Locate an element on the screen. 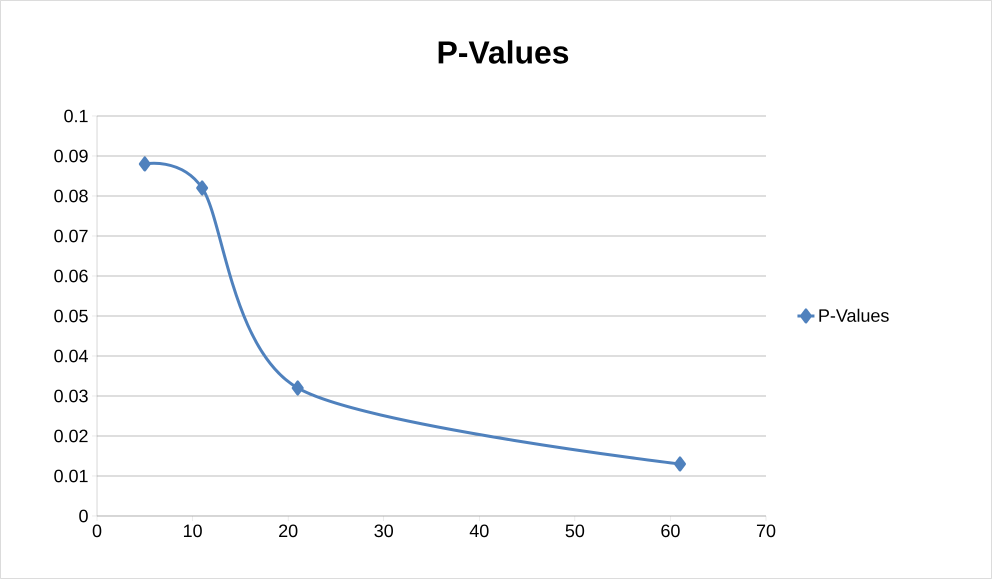 This screenshot has width=992, height=579. x-tick-label: 50 is located at coordinates (575, 531).